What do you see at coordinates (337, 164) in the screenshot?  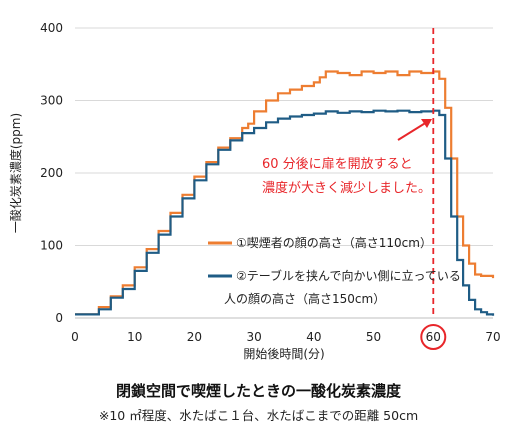 I see `annotation-line-1: 60 分後に扉を開放すると` at bounding box center [337, 164].